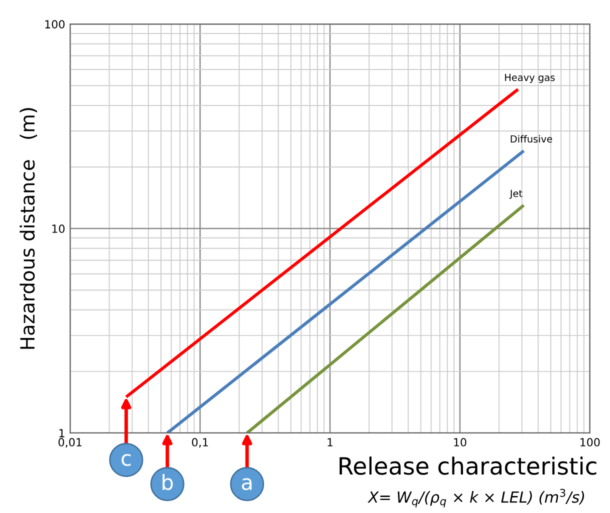 This screenshot has width=610, height=513. What do you see at coordinates (126, 460) in the screenshot?
I see `annotation: c` at bounding box center [126, 460].